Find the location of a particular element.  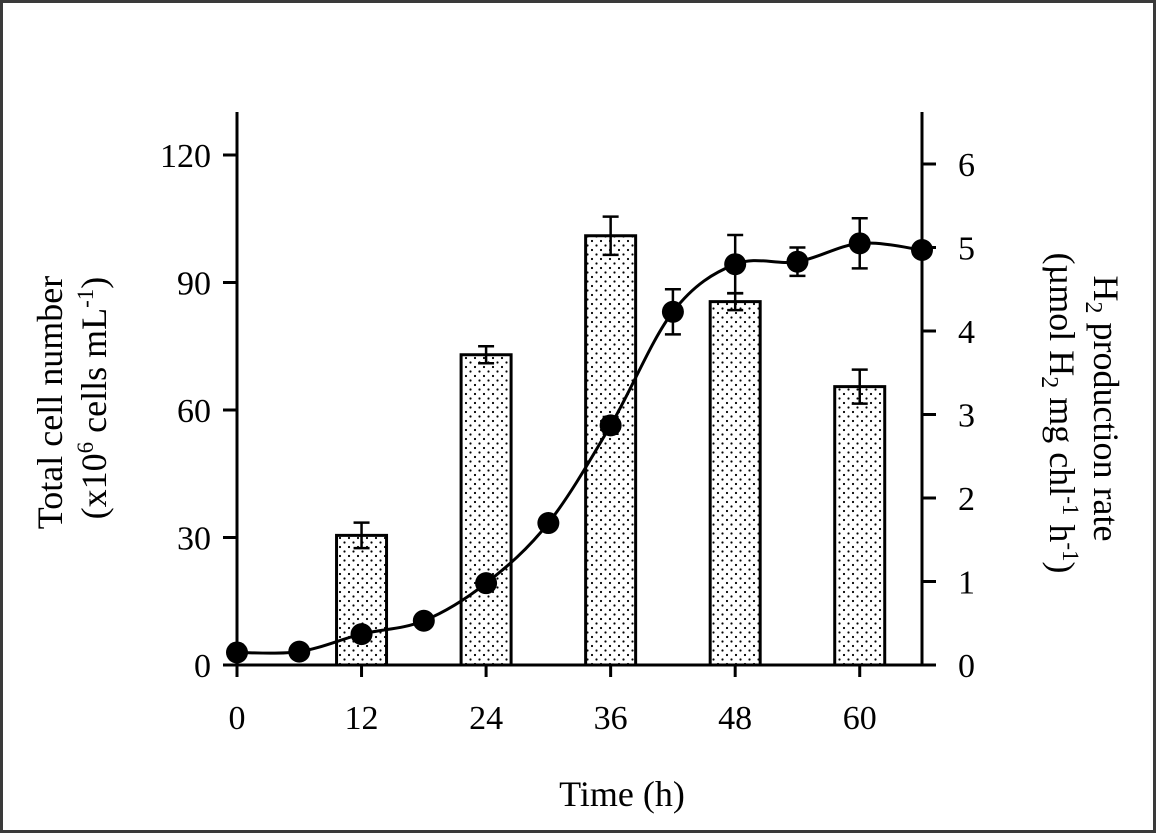

right-tick-label-3: 3 is located at coordinates (966, 416).